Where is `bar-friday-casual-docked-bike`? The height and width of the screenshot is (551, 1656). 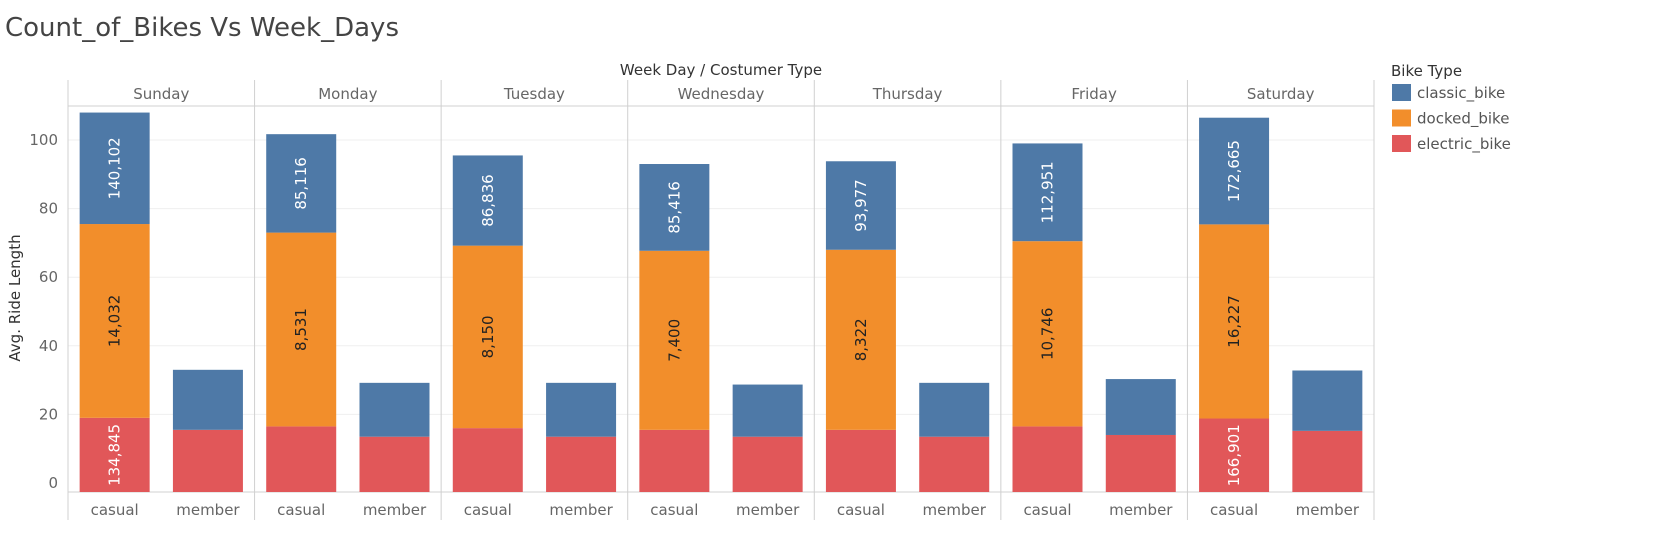
bar-friday-casual-docked-bike is located at coordinates (1047, 334).